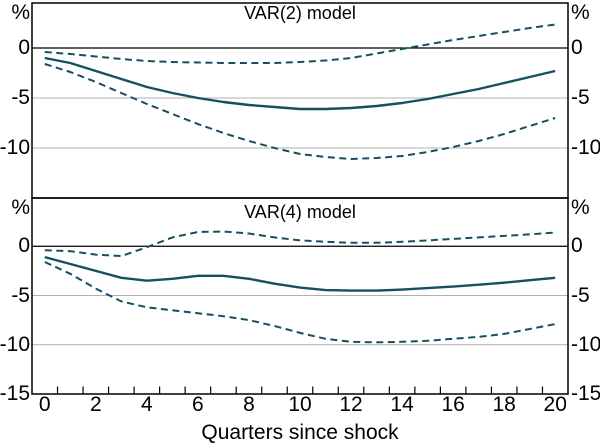  I want to click on x-tick-label: 18, so click(504, 404).